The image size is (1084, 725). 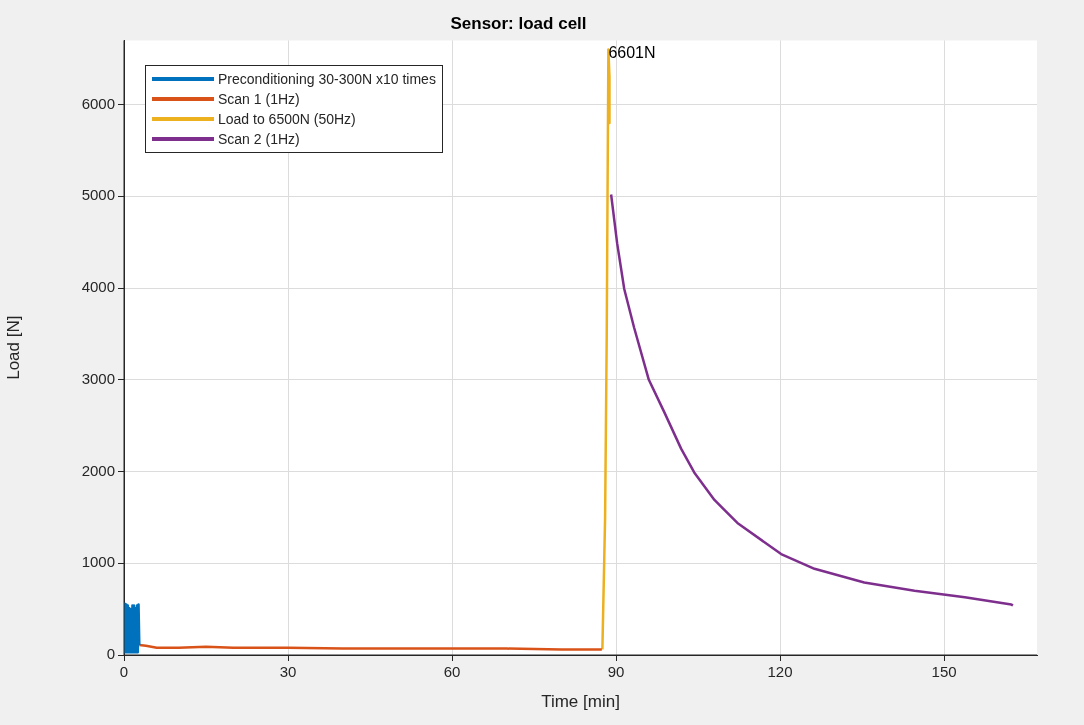 What do you see at coordinates (98, 562) in the screenshot?
I see `y-tick-label: 1000` at bounding box center [98, 562].